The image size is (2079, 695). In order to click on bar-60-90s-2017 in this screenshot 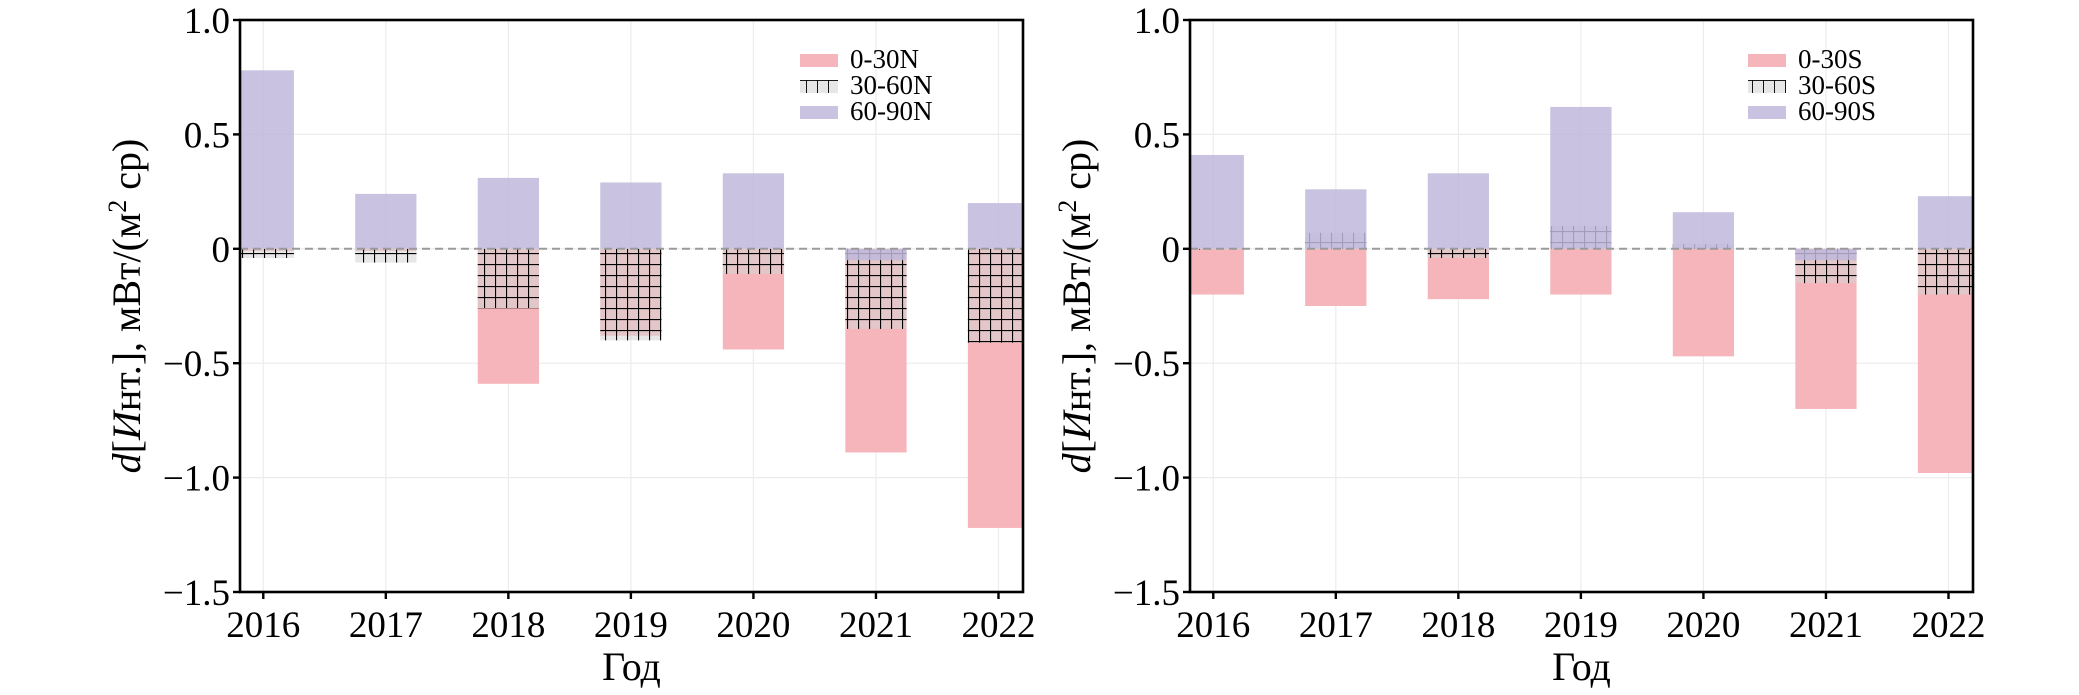, I will do `click(1336, 219)`.